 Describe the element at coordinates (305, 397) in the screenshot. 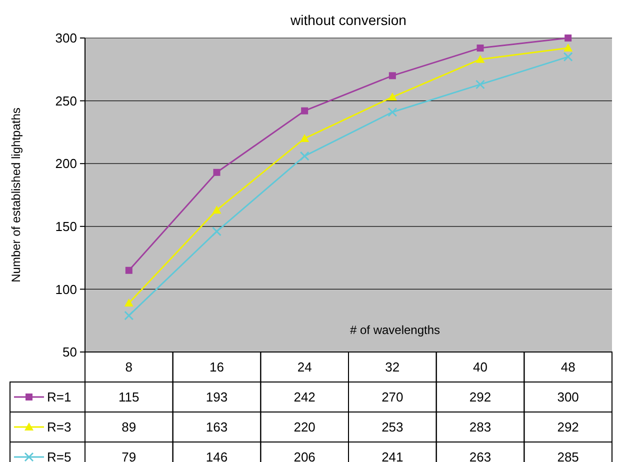

I see `data-label: 242` at that location.